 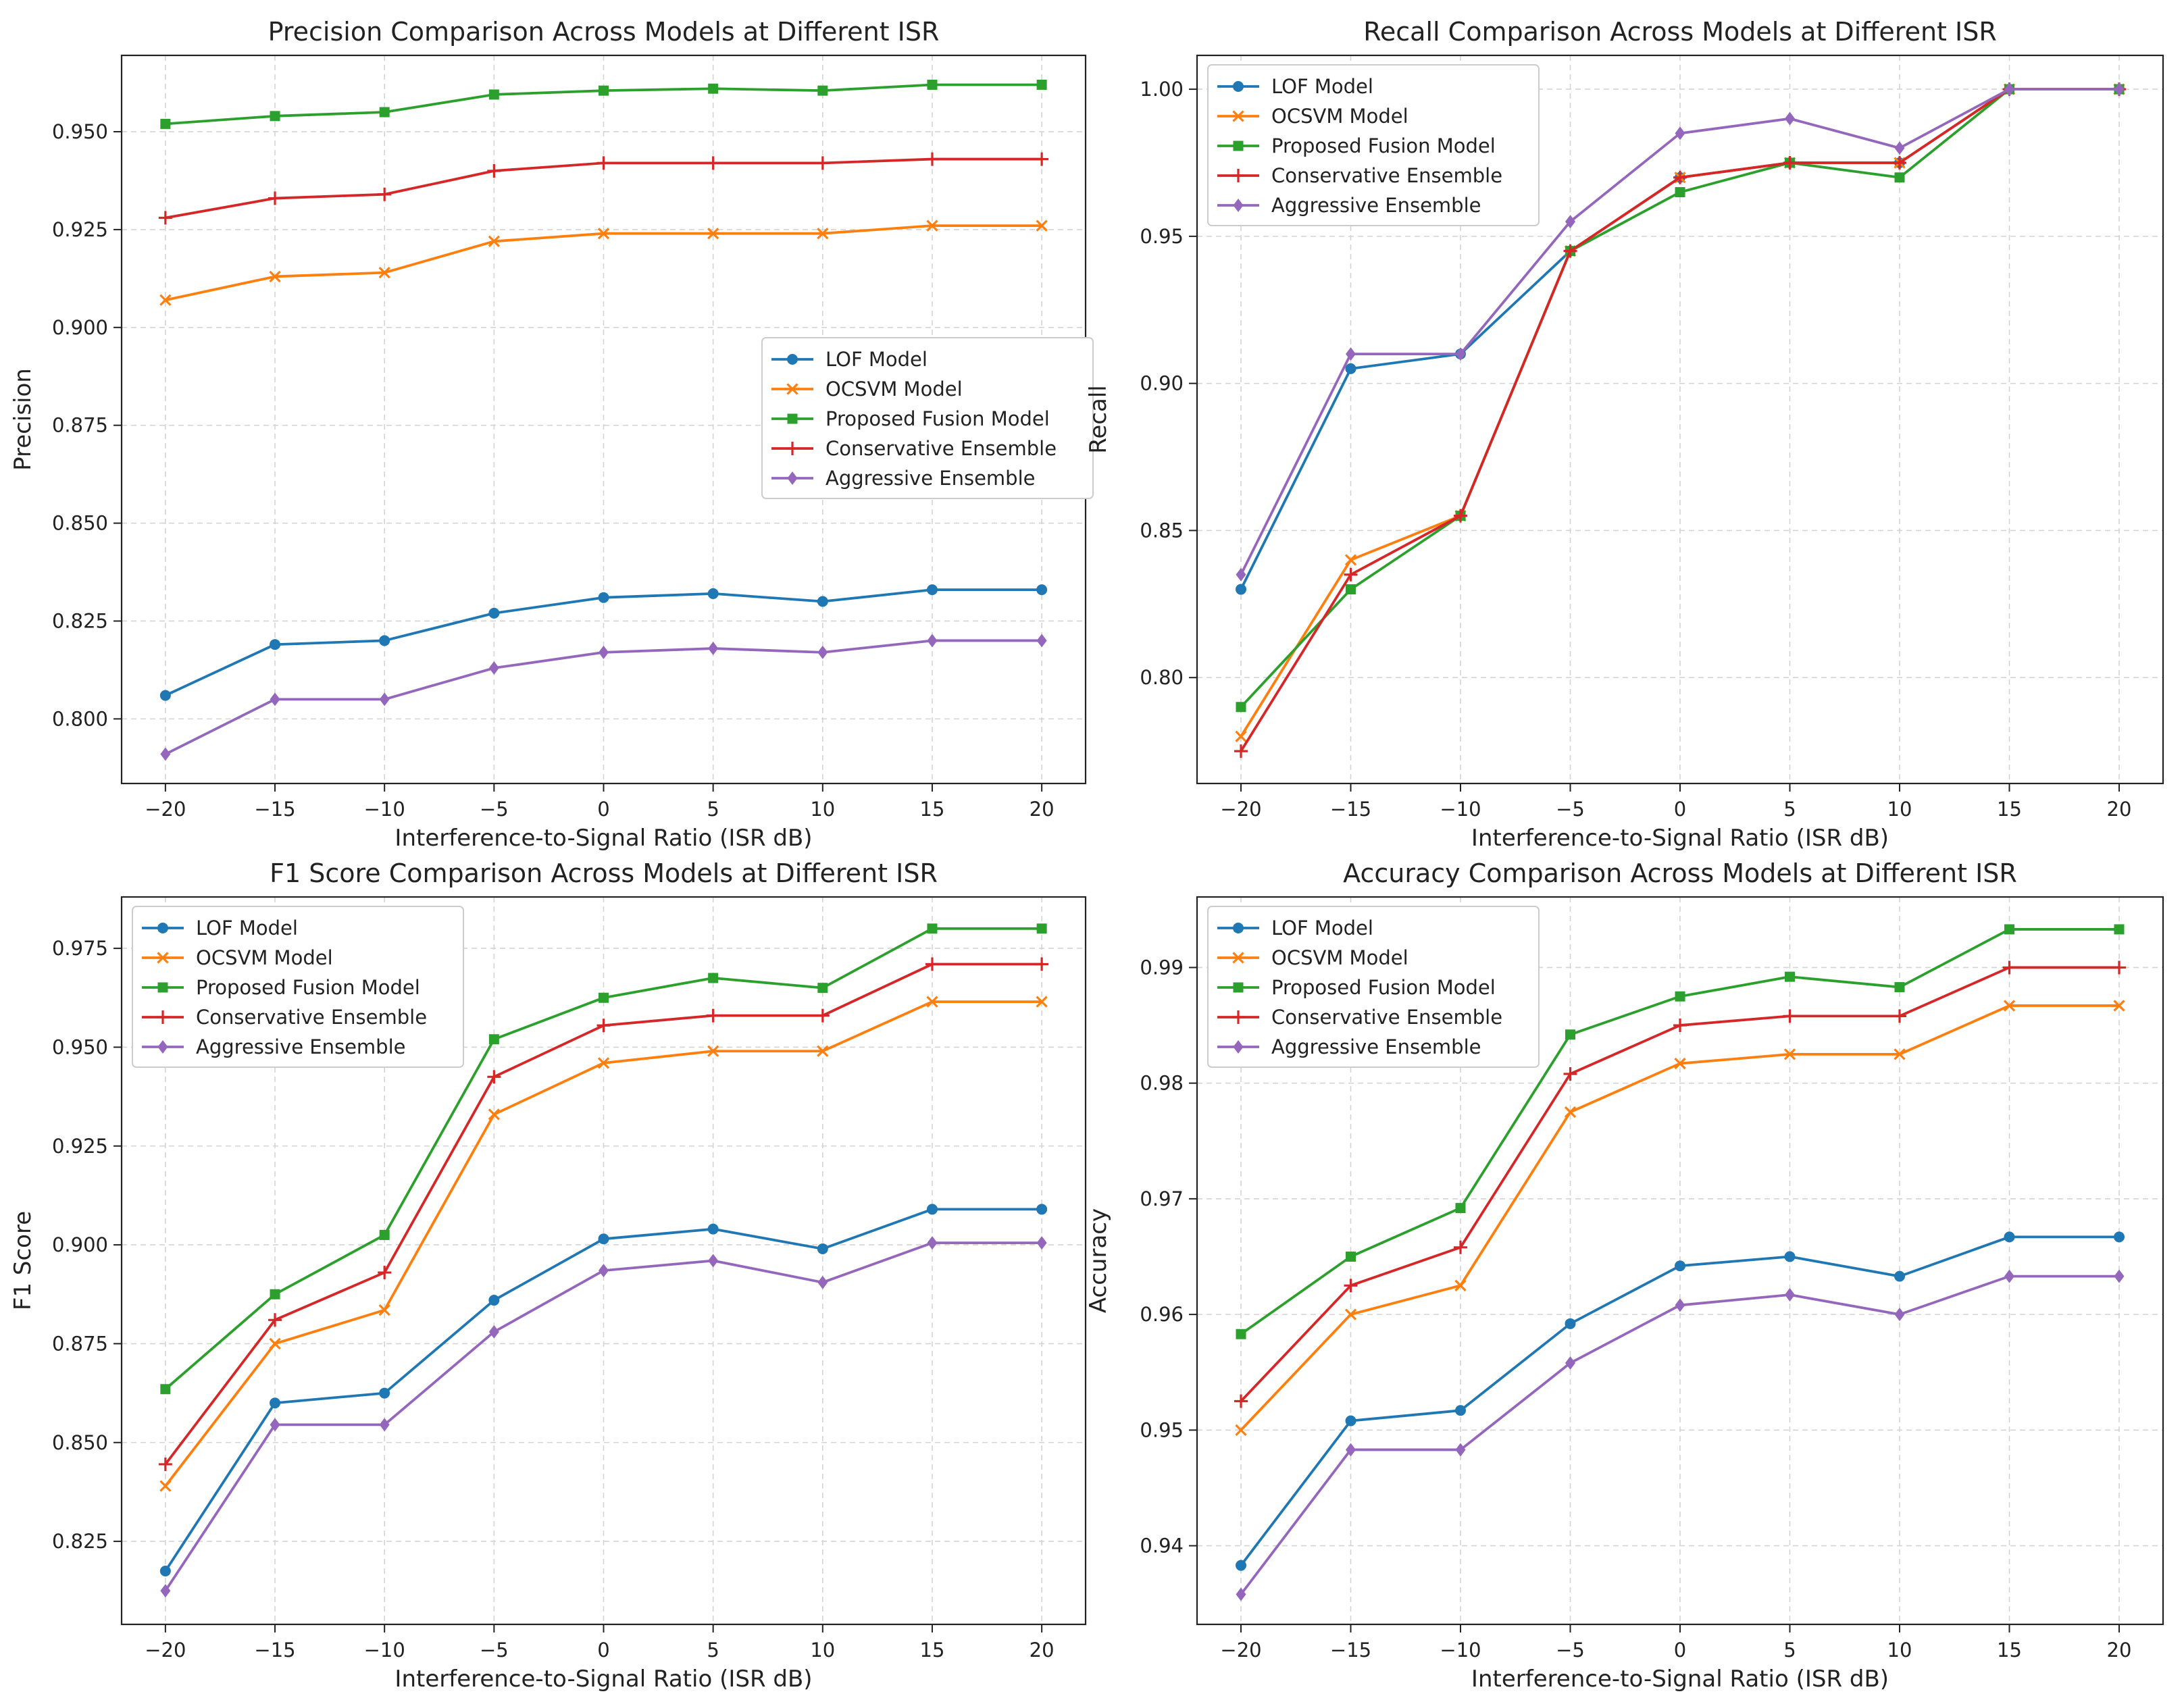 I want to click on x-tick-label: 15, so click(x=2009, y=809).